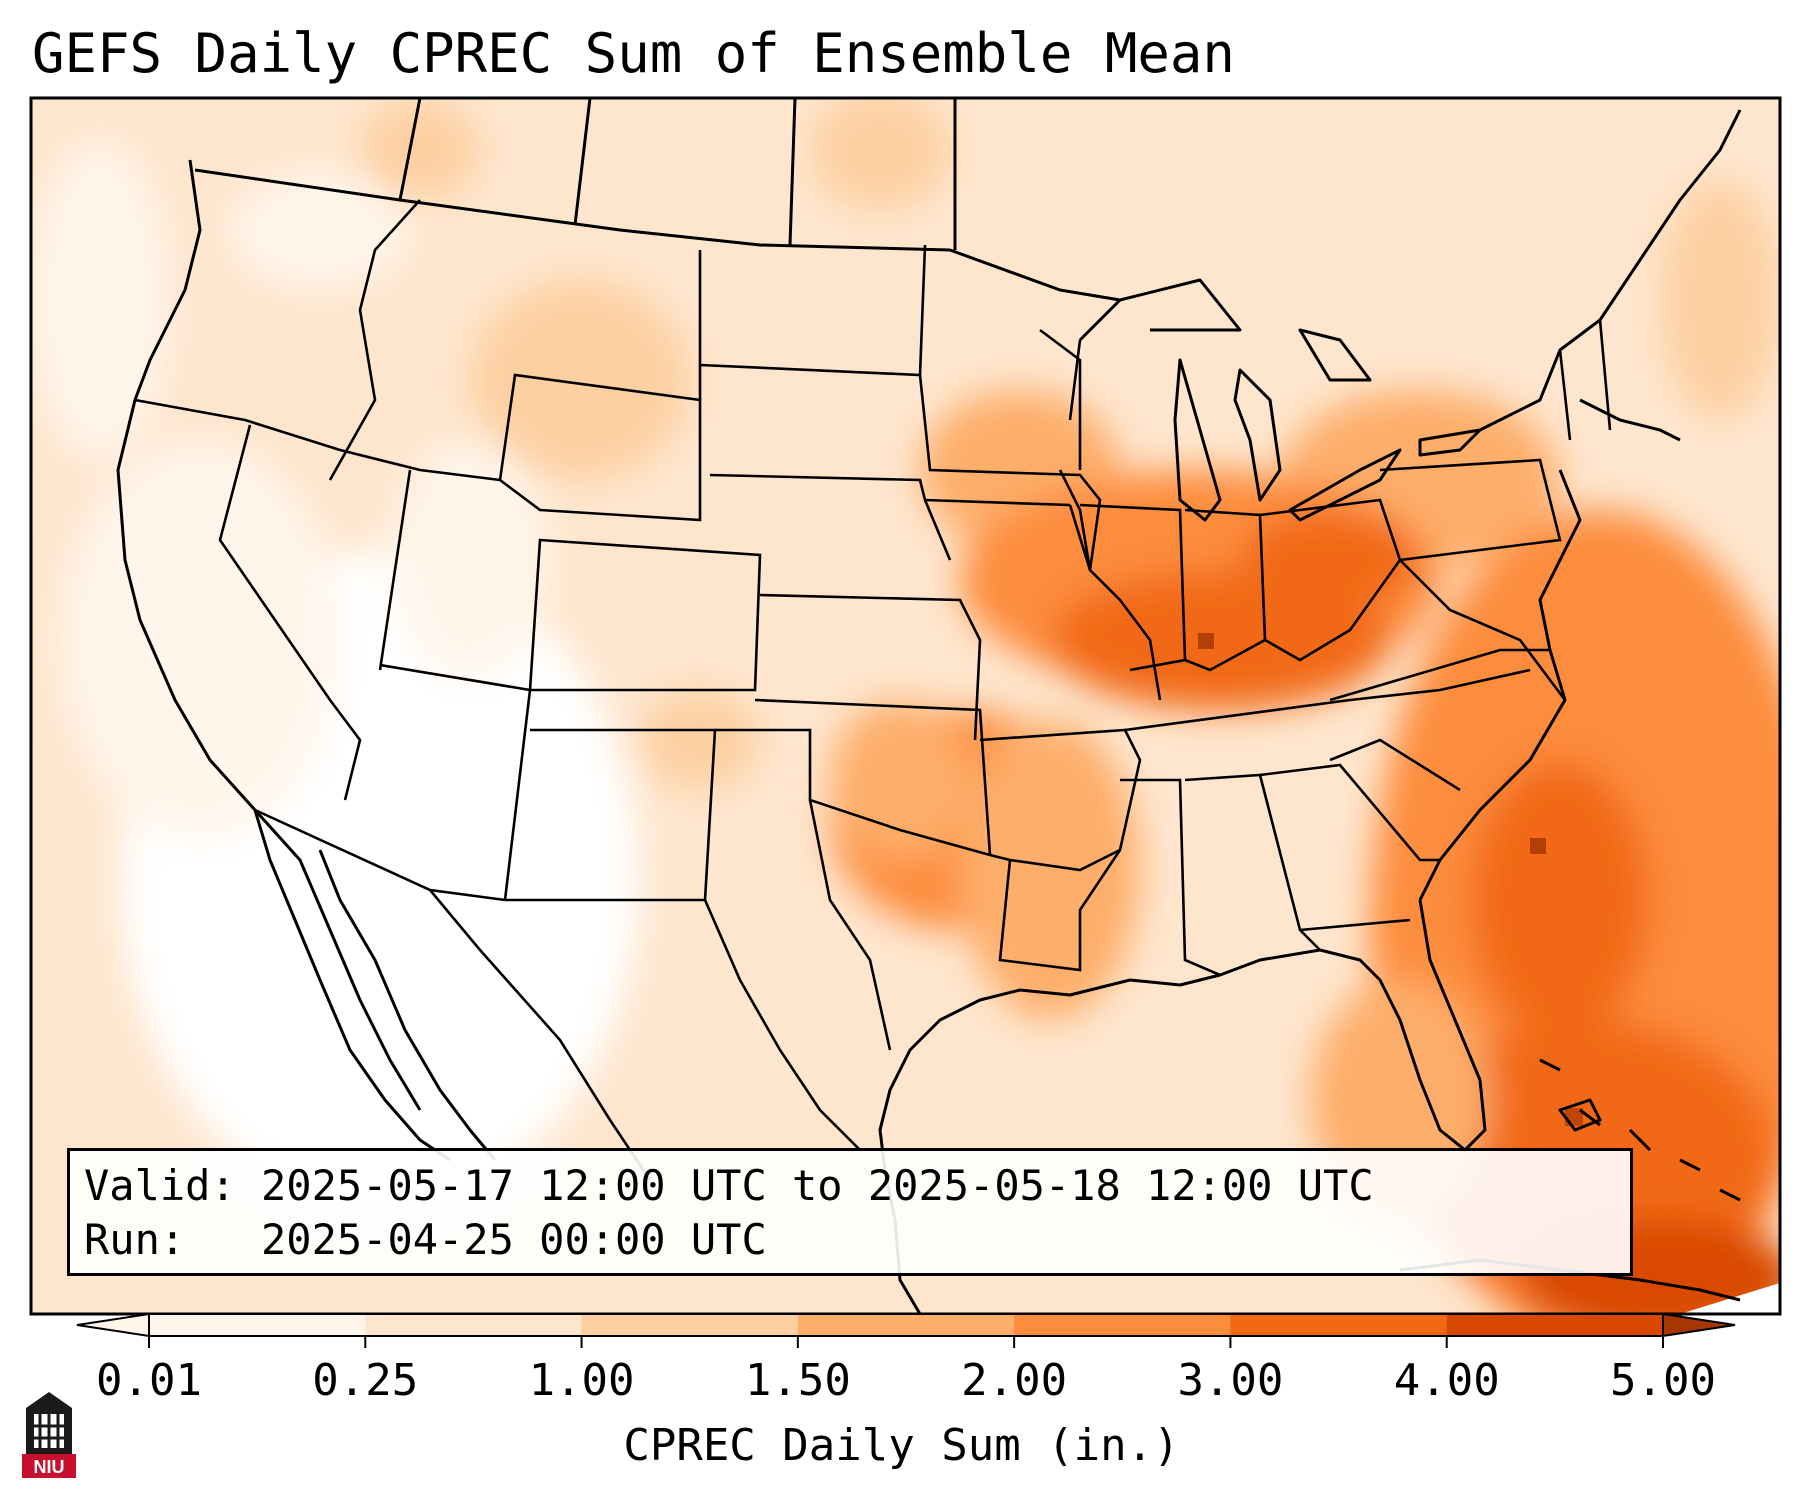  I want to click on colorbar-tick-label: 4.00, so click(1446, 1380).